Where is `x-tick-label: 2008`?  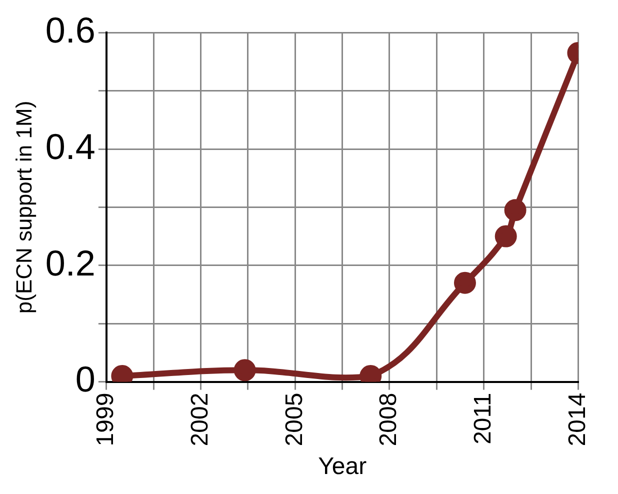 x-tick-label: 2008 is located at coordinates (388, 419).